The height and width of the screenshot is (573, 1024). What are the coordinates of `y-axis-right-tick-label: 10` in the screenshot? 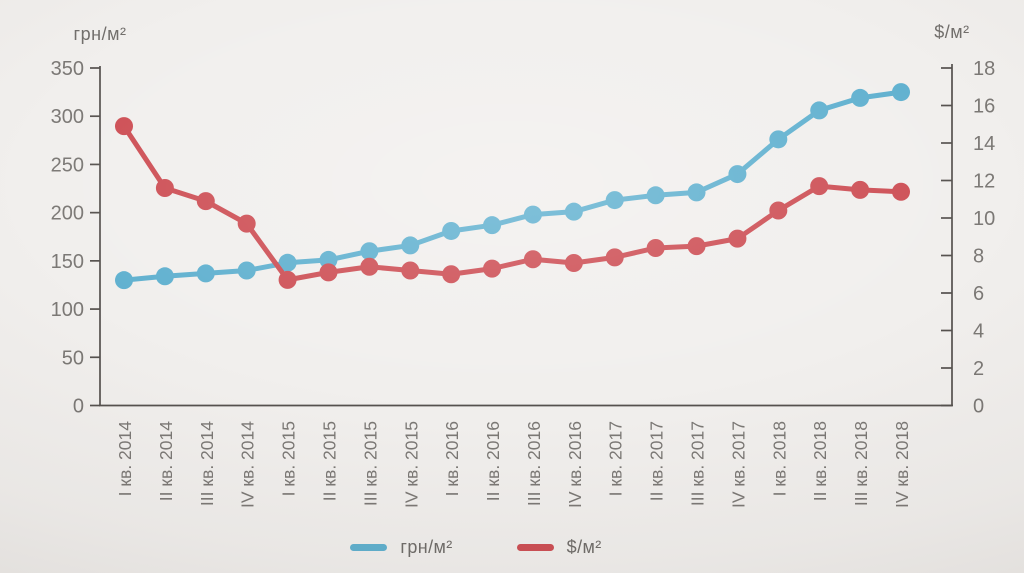 It's located at (984, 219).